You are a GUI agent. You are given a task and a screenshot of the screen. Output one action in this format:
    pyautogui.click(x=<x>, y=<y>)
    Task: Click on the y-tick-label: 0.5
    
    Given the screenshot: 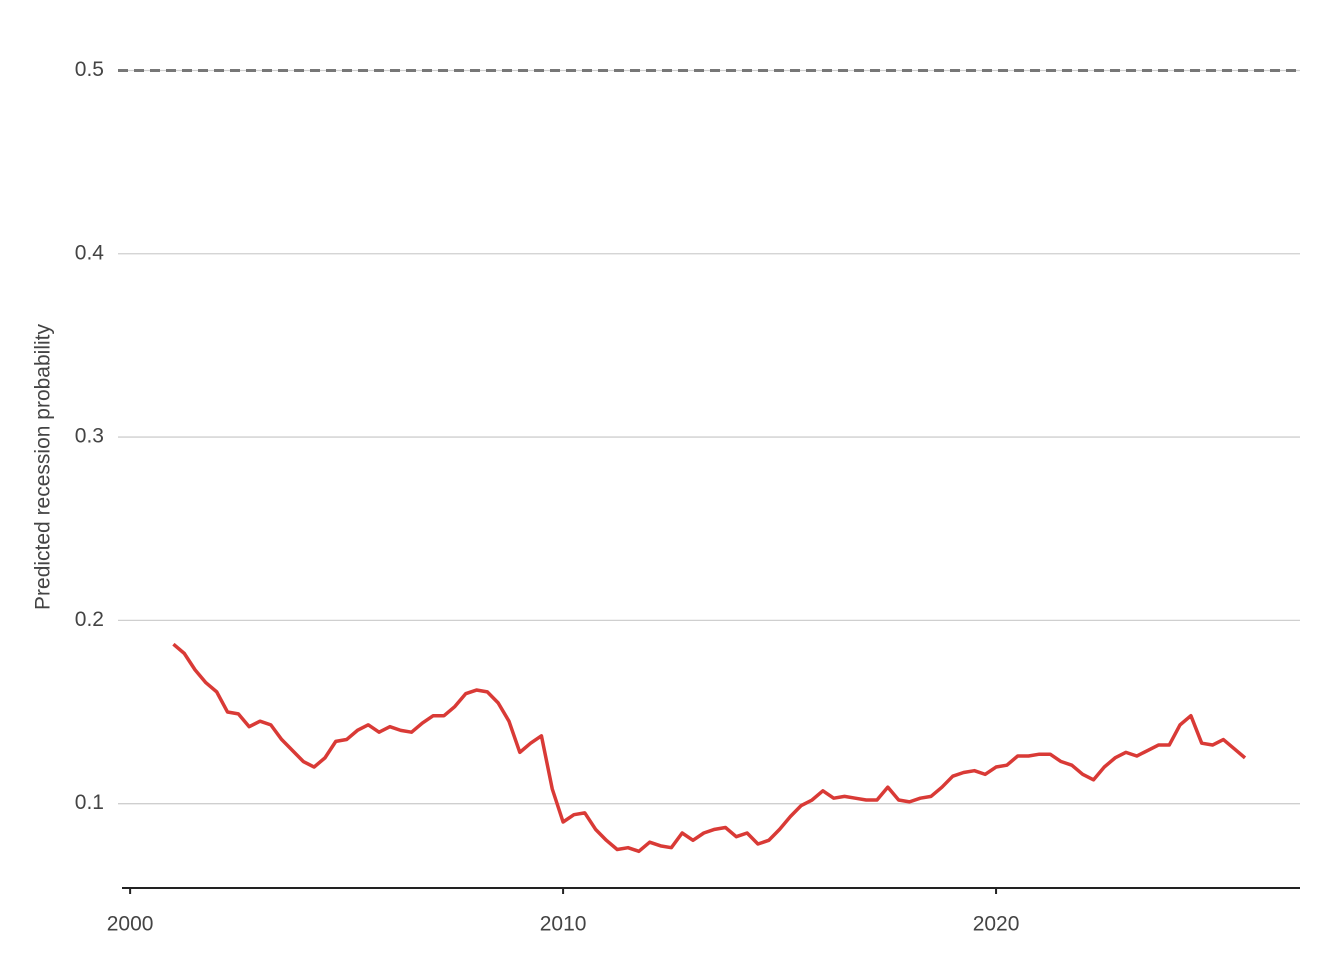 What is the action you would take?
    pyautogui.click(x=89, y=69)
    